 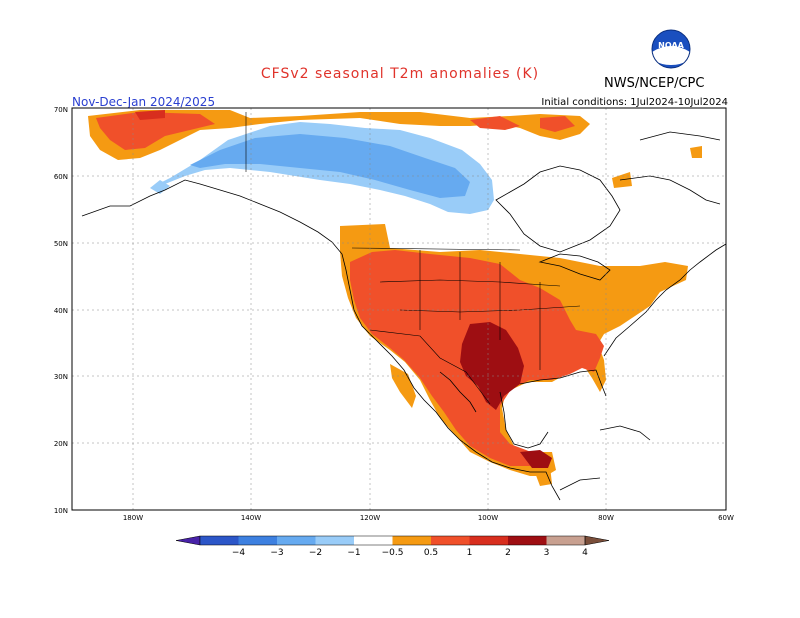 I want to click on init-conditions-label: Initial conditions: 1Jul2024-10Jul2024, so click(x=634, y=102).